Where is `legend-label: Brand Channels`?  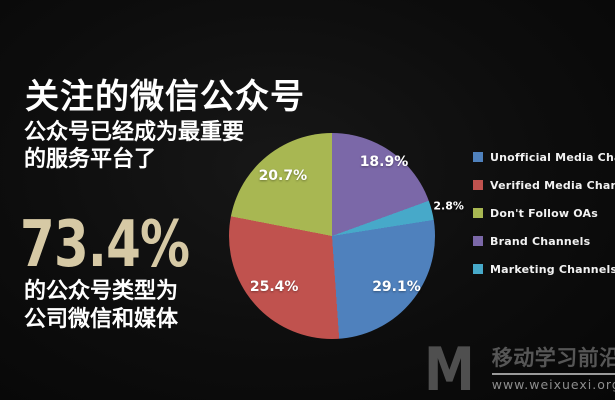 legend-label: Brand Channels is located at coordinates (540, 241).